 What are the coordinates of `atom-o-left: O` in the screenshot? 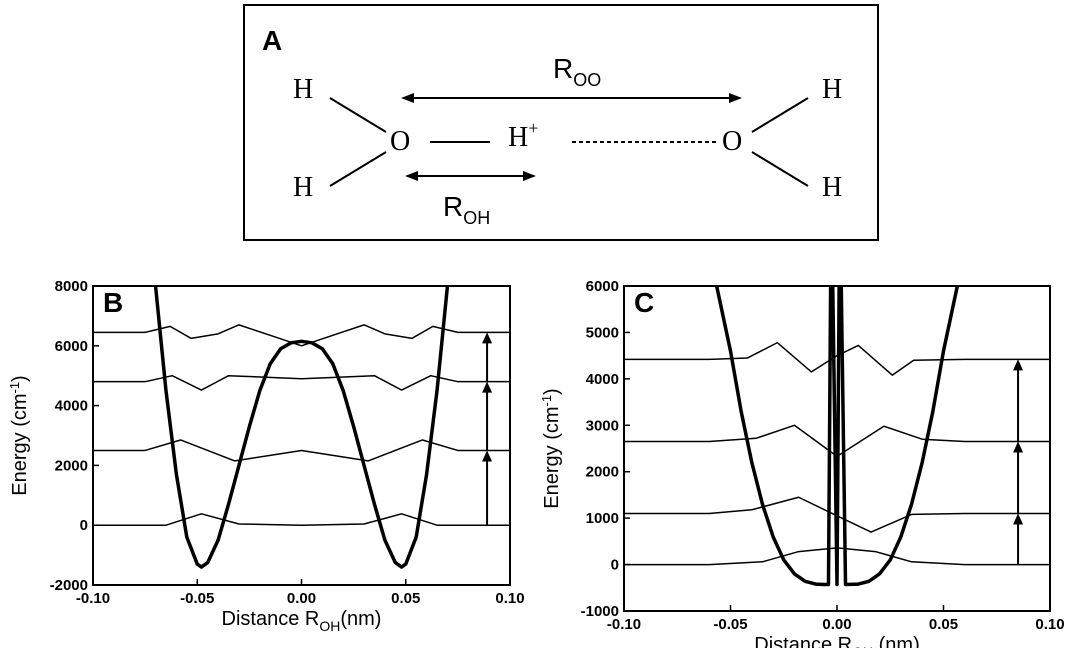 It's located at (400, 141).